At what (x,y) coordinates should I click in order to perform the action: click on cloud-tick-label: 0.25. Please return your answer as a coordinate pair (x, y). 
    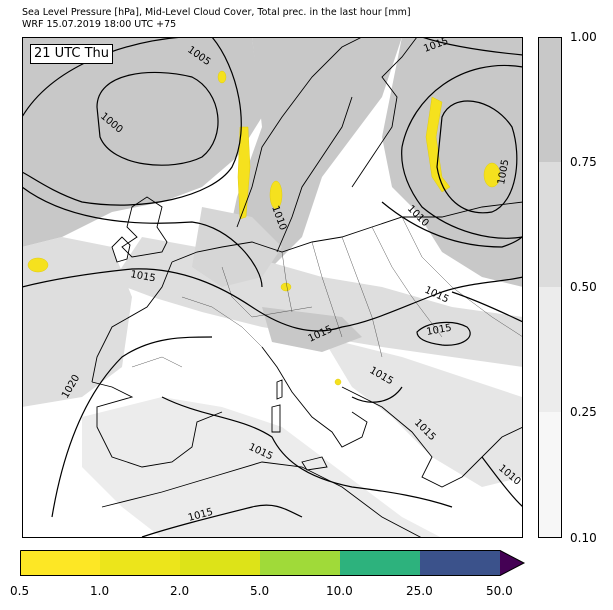
    Looking at the image, I should click on (583, 412).